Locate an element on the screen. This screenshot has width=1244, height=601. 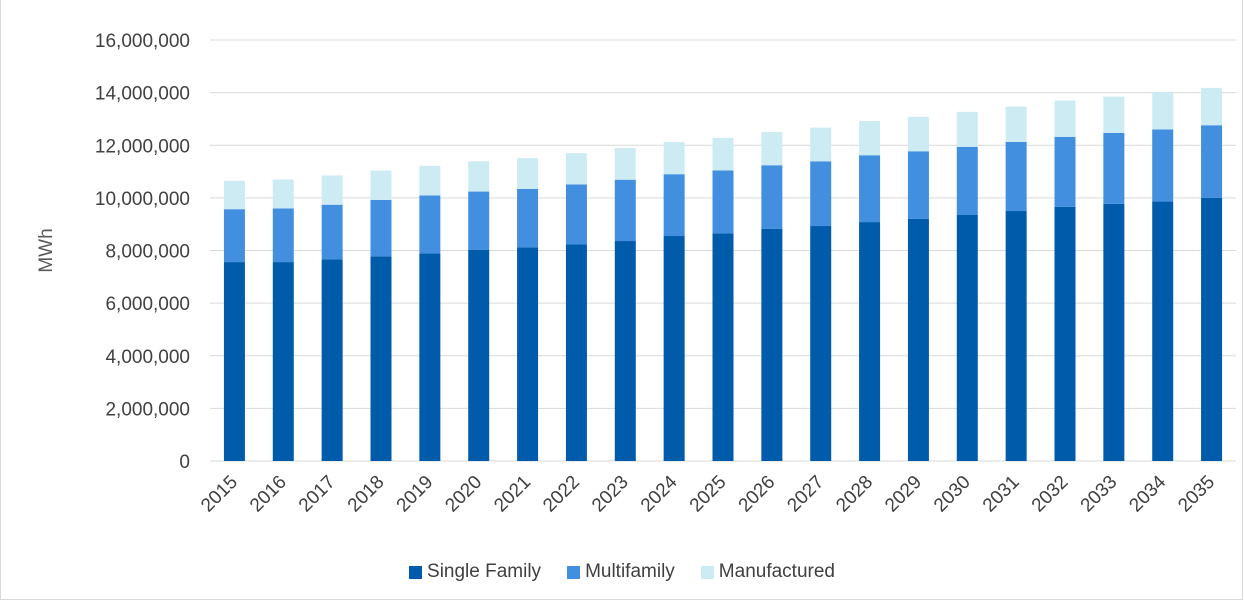
x-tick-label: 2034 is located at coordinates (1148, 493).